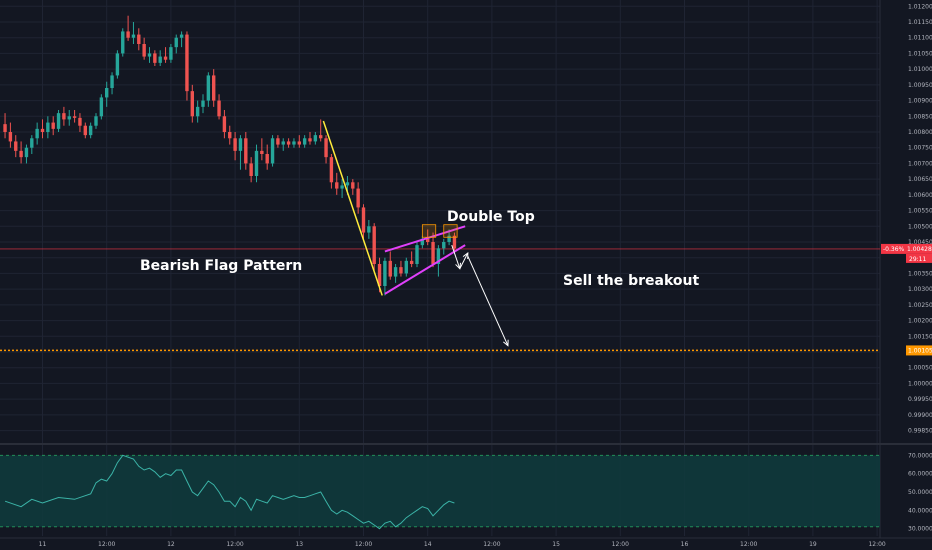 The image size is (932, 550). What do you see at coordinates (920, 474) in the screenshot?
I see `rsi-tick-label: 60.0000` at bounding box center [920, 474].